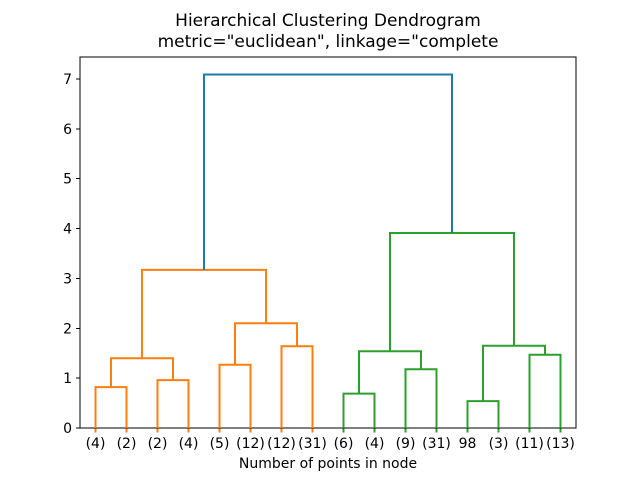 This screenshot has width=640, height=480. What do you see at coordinates (67, 130) in the screenshot?
I see `y-tick-label: 6` at bounding box center [67, 130].